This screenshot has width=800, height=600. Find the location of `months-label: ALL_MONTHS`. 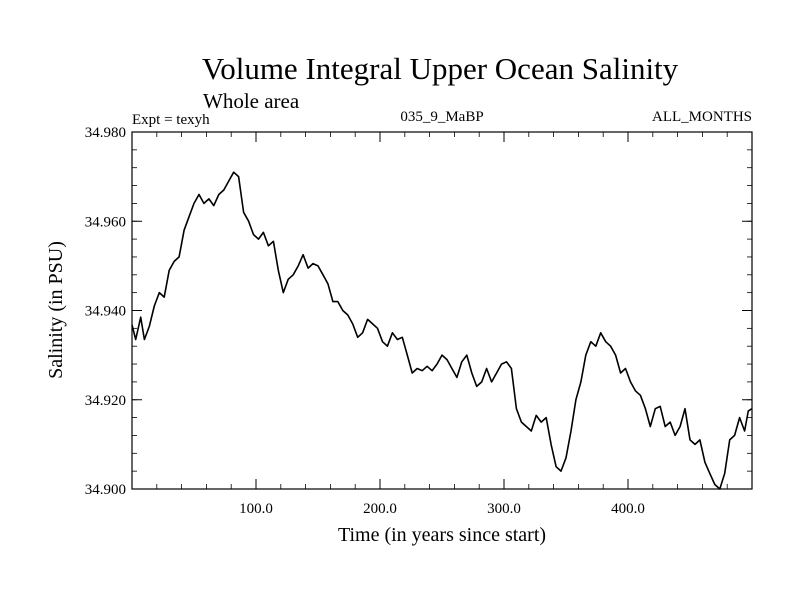

months-label: ALL_MONTHS is located at coordinates (702, 117).